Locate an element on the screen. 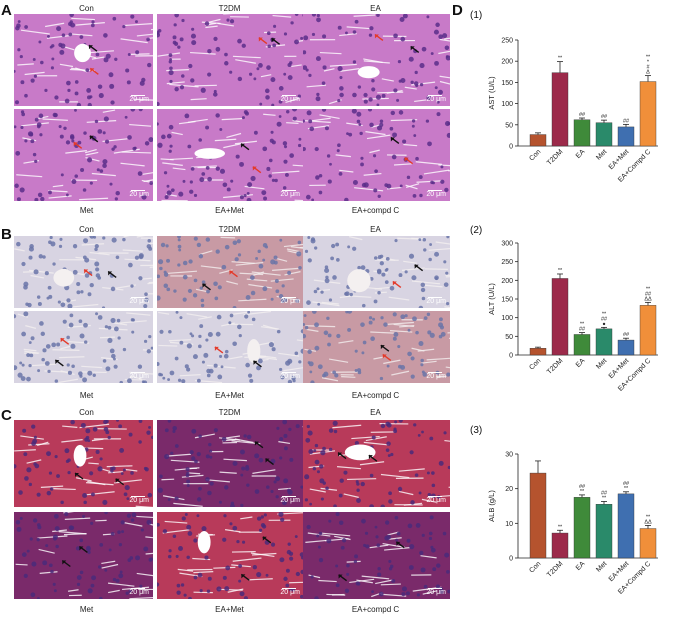 This screenshot has height=617, width=685. micrograph-b-met: 20 μm is located at coordinates (83, 347).